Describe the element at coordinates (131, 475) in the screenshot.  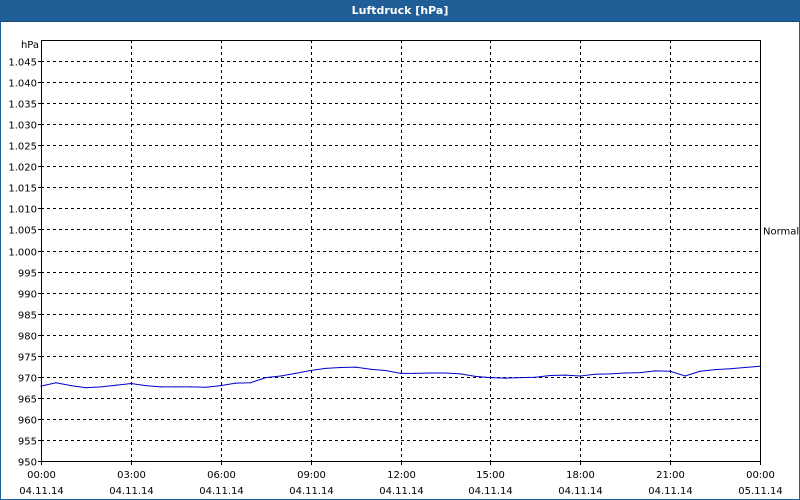
I see `x-tick-time-label: 03:00` at that location.